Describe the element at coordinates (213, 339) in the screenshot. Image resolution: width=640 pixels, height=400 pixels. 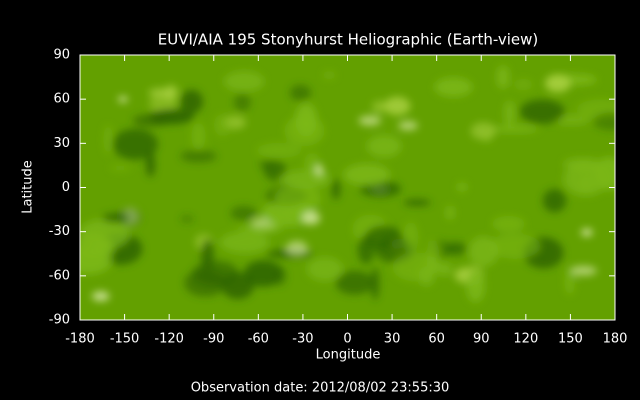
I see `x-tick-label: -90` at that location.